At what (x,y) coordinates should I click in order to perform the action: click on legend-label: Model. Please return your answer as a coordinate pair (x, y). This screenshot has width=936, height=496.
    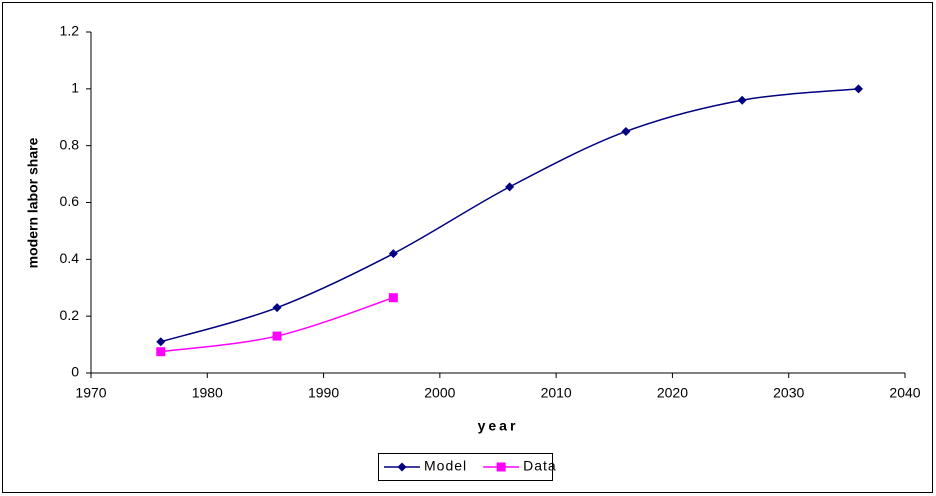
    Looking at the image, I should click on (445, 466).